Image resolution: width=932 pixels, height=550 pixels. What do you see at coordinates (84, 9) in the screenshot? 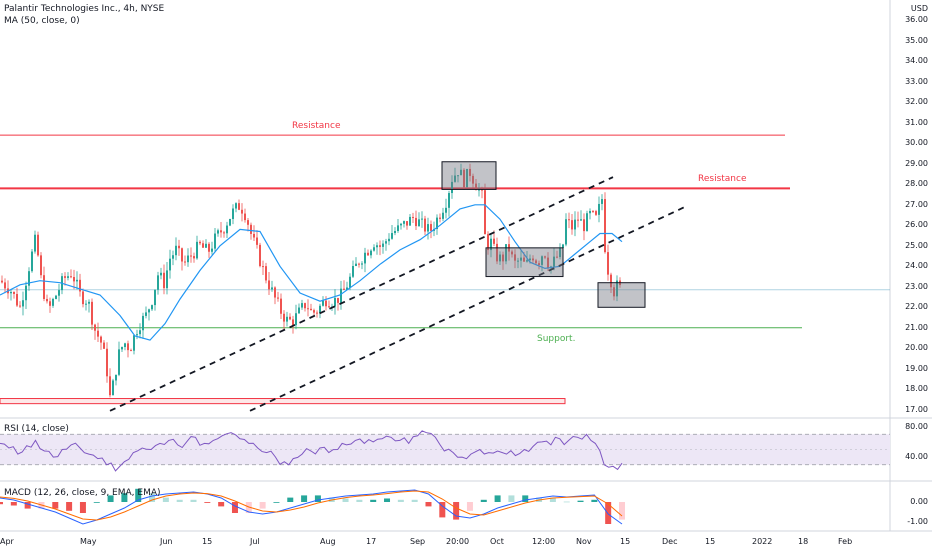
I see `symbol-title: Palantir Technologies Inc., 4h, NYSE` at bounding box center [84, 9].